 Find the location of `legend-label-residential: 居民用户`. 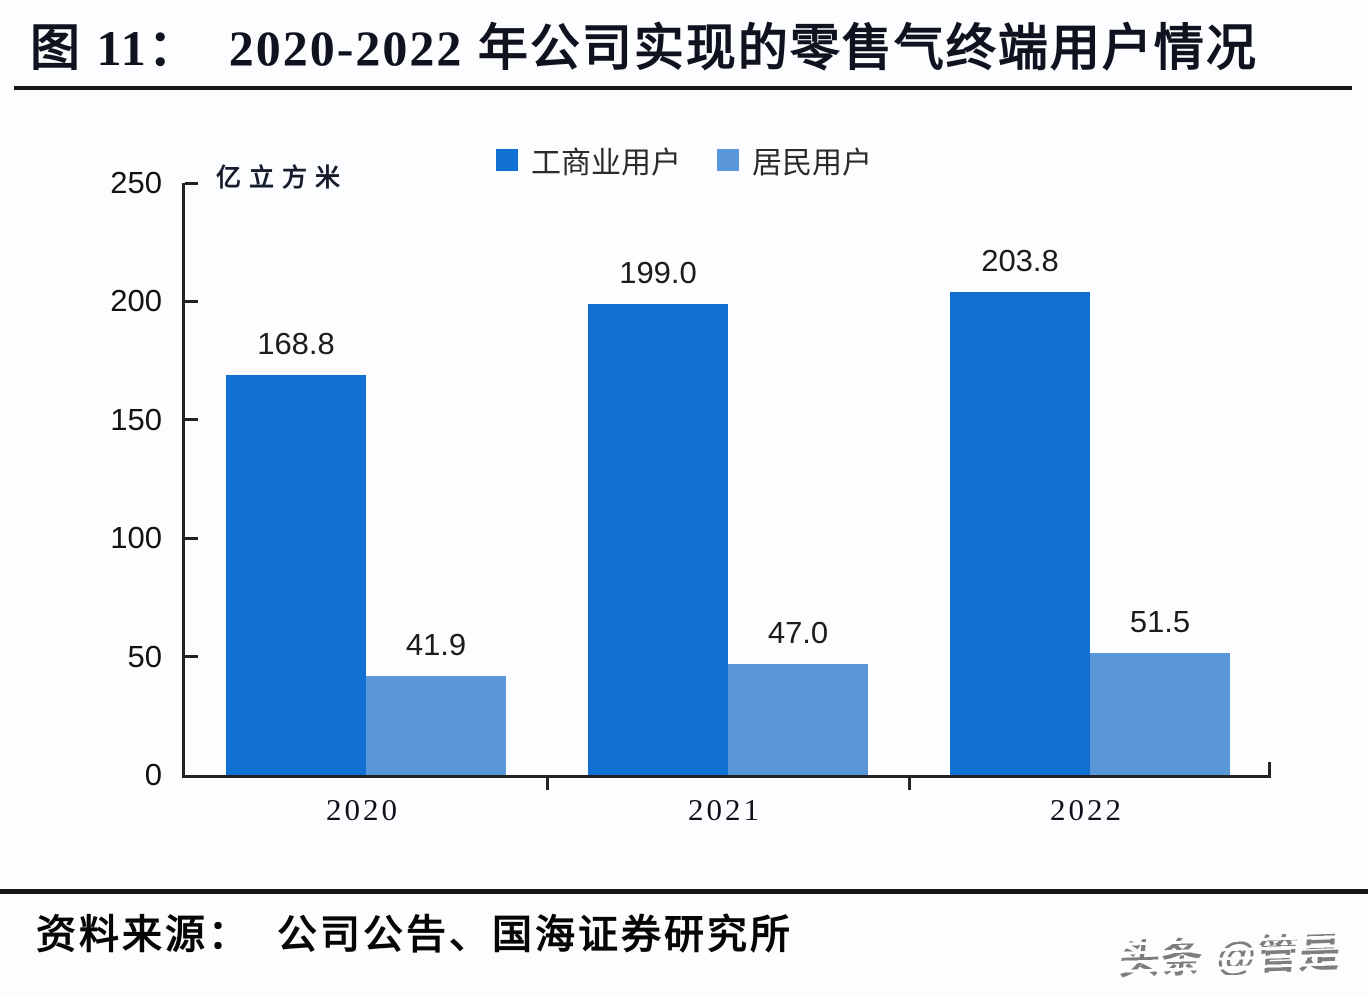

legend-label-residential: 居民用户 is located at coordinates (812, 163).